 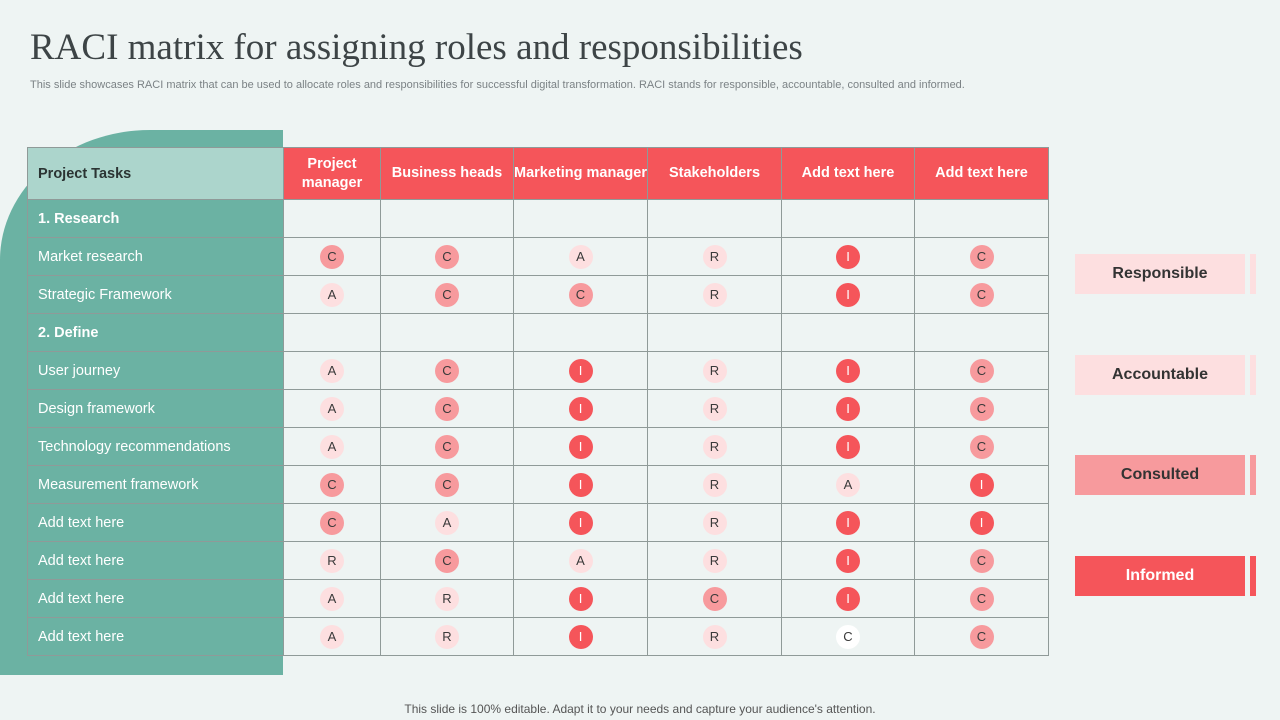 I want to click on role-header: Marketing manager, so click(x=580, y=173).